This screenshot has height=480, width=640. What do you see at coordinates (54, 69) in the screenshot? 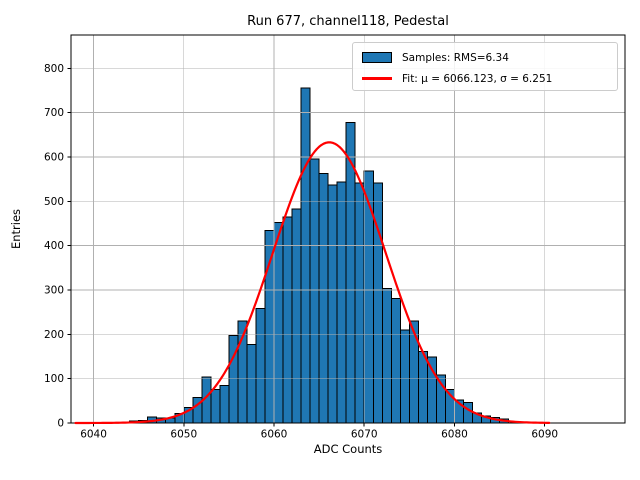
I see `y-tick-label: 800` at bounding box center [54, 69].